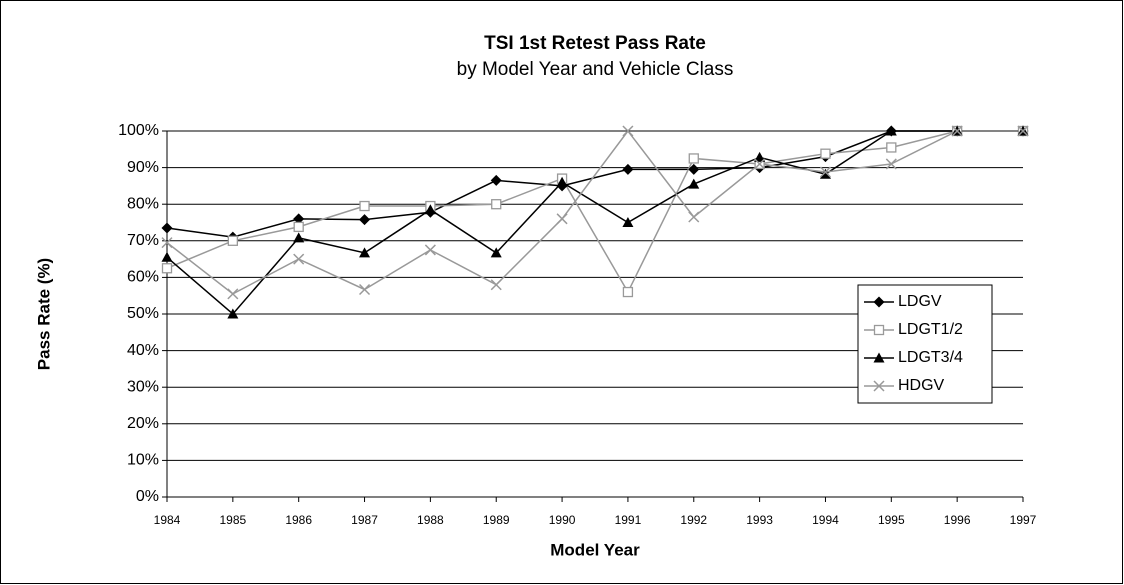  I want to click on chart-title: TSI 1st Retest Pass Rate, so click(595, 43).